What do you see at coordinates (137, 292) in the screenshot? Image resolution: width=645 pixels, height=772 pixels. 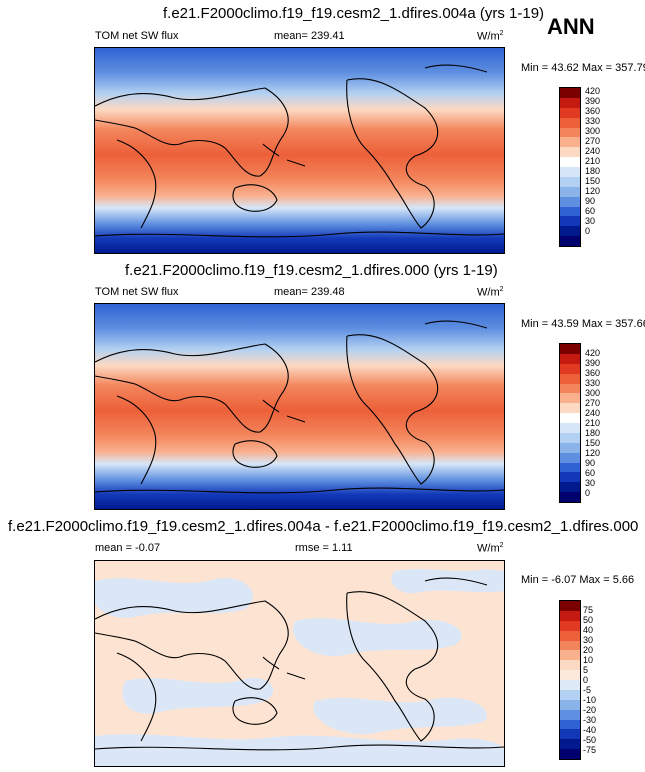 I see `panel2-variable-label: TOM net SW flux` at bounding box center [137, 292].